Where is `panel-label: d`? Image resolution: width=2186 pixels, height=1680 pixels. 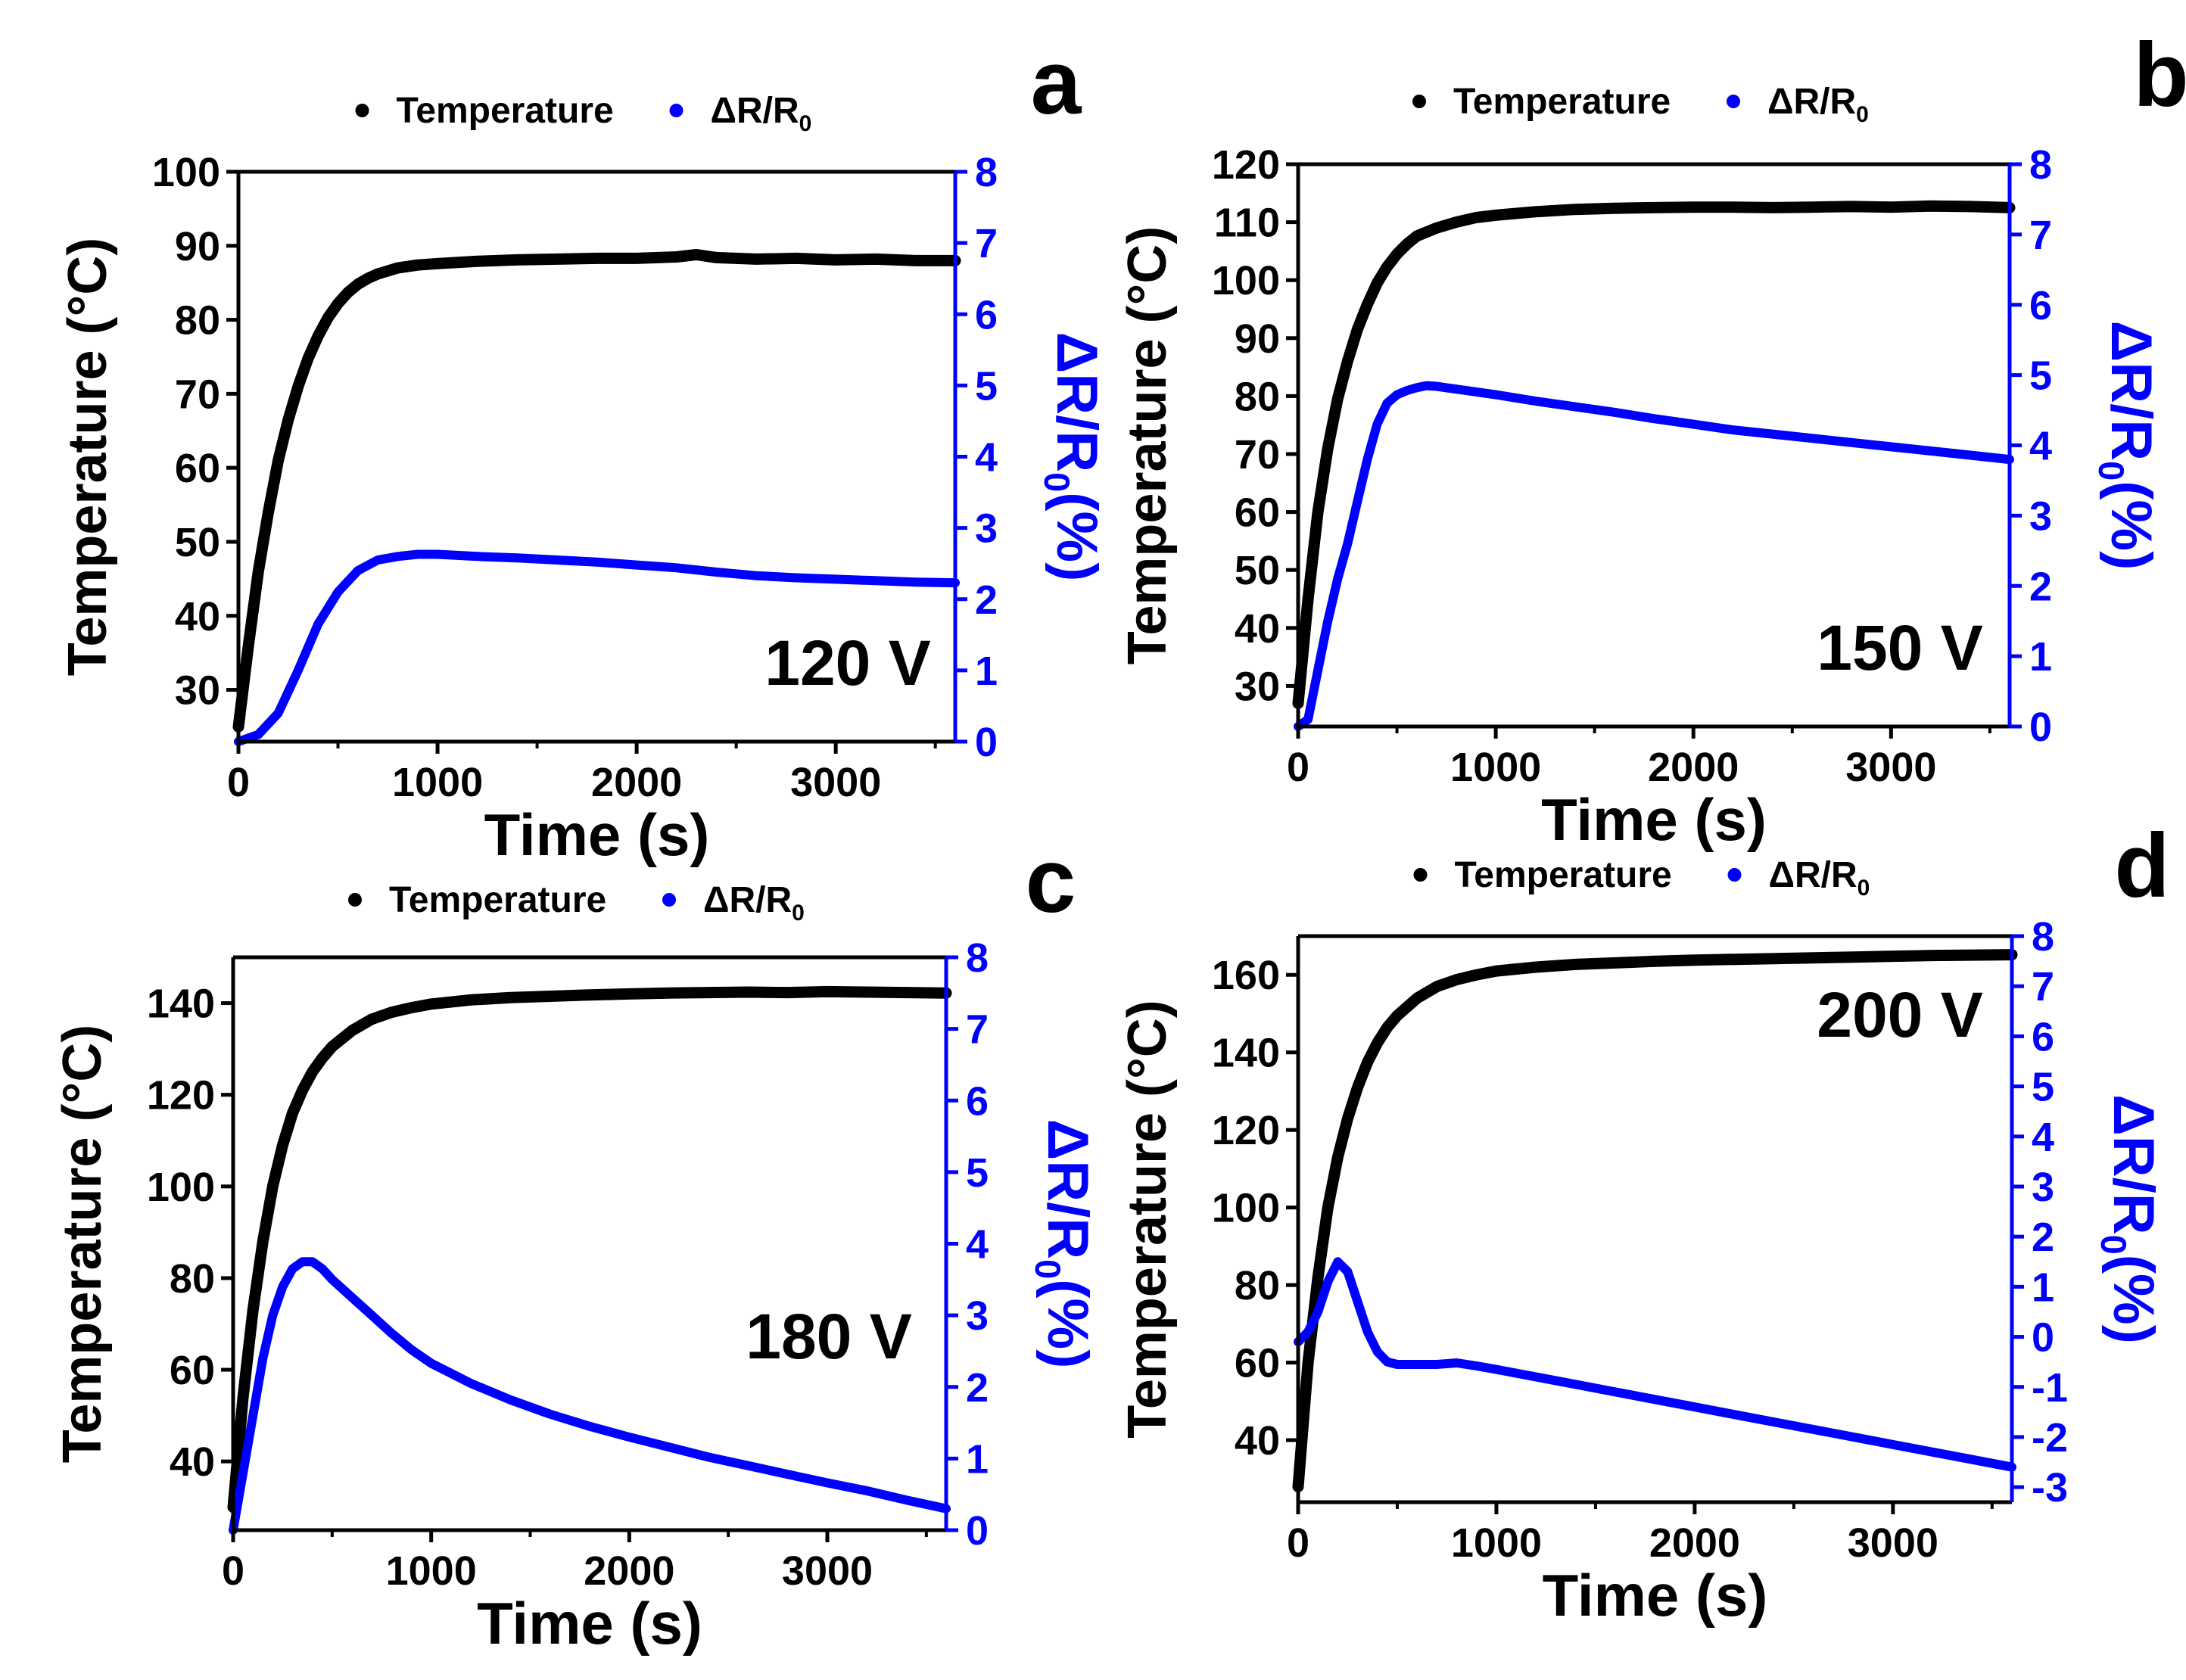 panel-label: d is located at coordinates (2141, 865).